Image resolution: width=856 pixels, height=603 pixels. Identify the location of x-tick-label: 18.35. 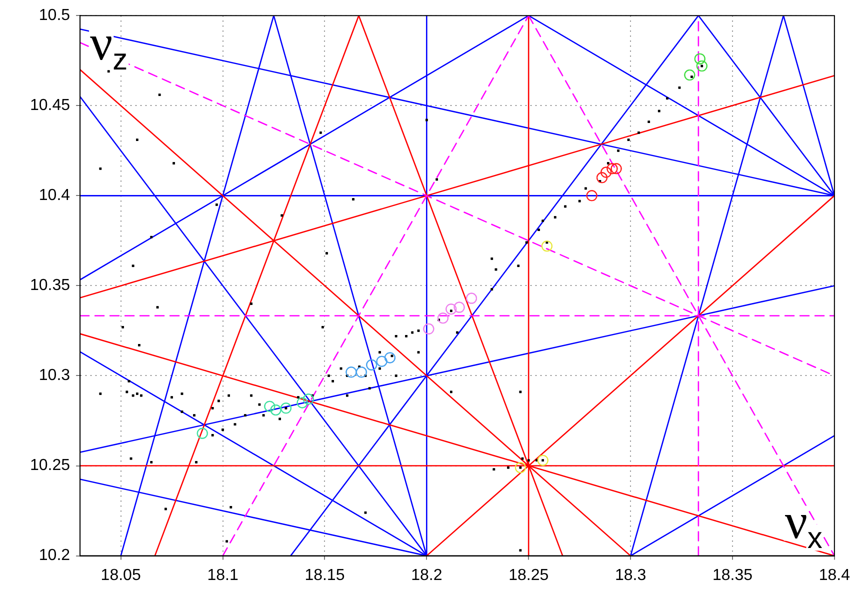
(732, 575).